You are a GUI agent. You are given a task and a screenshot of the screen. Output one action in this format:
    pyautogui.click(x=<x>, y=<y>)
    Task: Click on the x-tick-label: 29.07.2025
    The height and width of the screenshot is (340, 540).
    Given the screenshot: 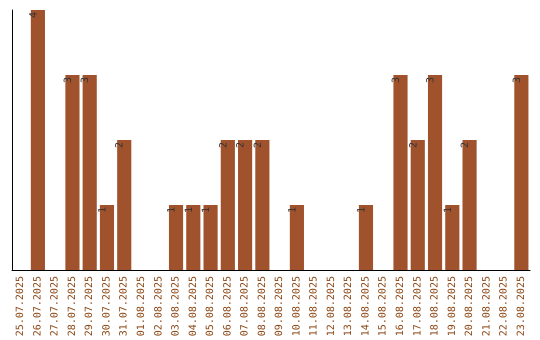 What is the action you would take?
    pyautogui.click(x=90, y=306)
    